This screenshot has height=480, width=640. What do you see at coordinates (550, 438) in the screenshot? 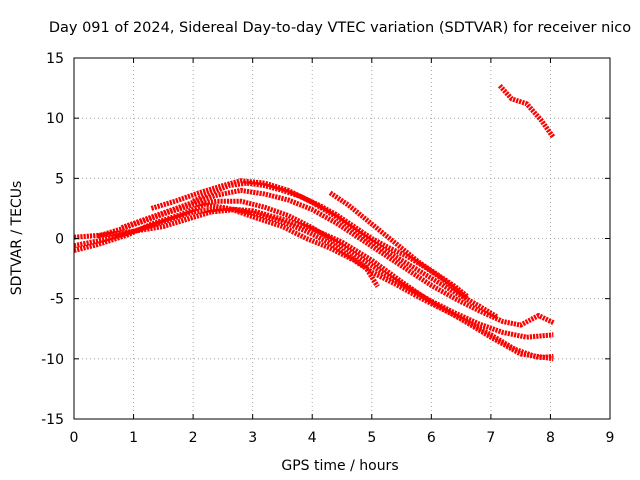
I see `x-tick-label: 8` at bounding box center [550, 438].